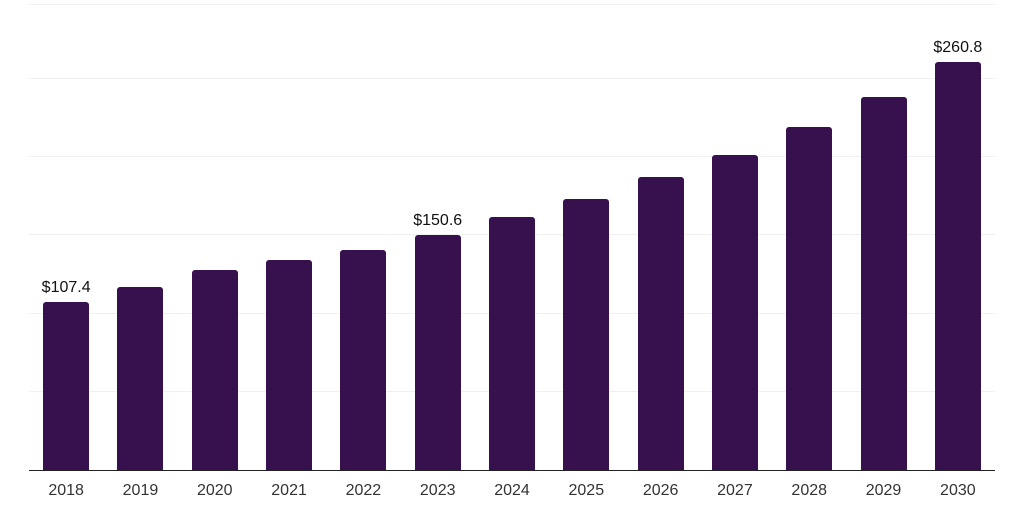 The image size is (1024, 512). Describe the element at coordinates (437, 490) in the screenshot. I see `x-axis-label-2023: 2023` at that location.